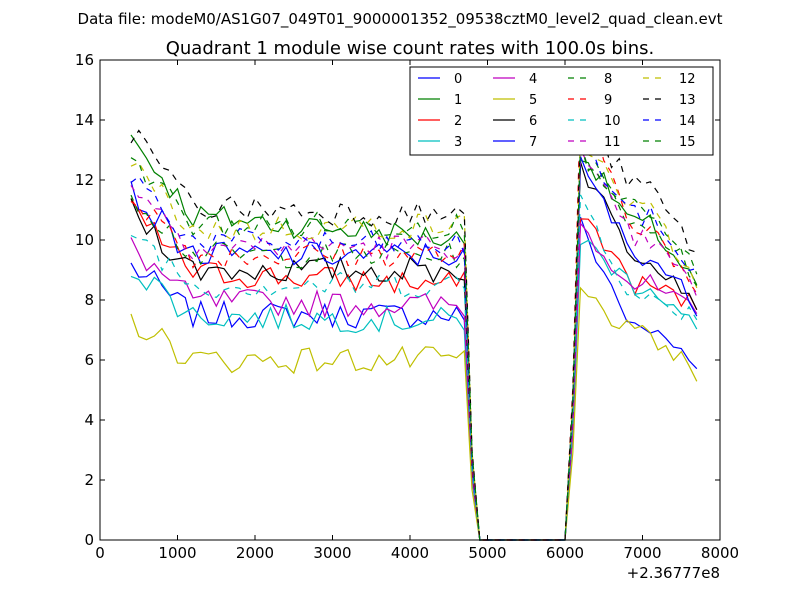 The width and height of the screenshot is (800, 605). What do you see at coordinates (533, 142) in the screenshot?
I see `legend-label-7: 7` at bounding box center [533, 142].